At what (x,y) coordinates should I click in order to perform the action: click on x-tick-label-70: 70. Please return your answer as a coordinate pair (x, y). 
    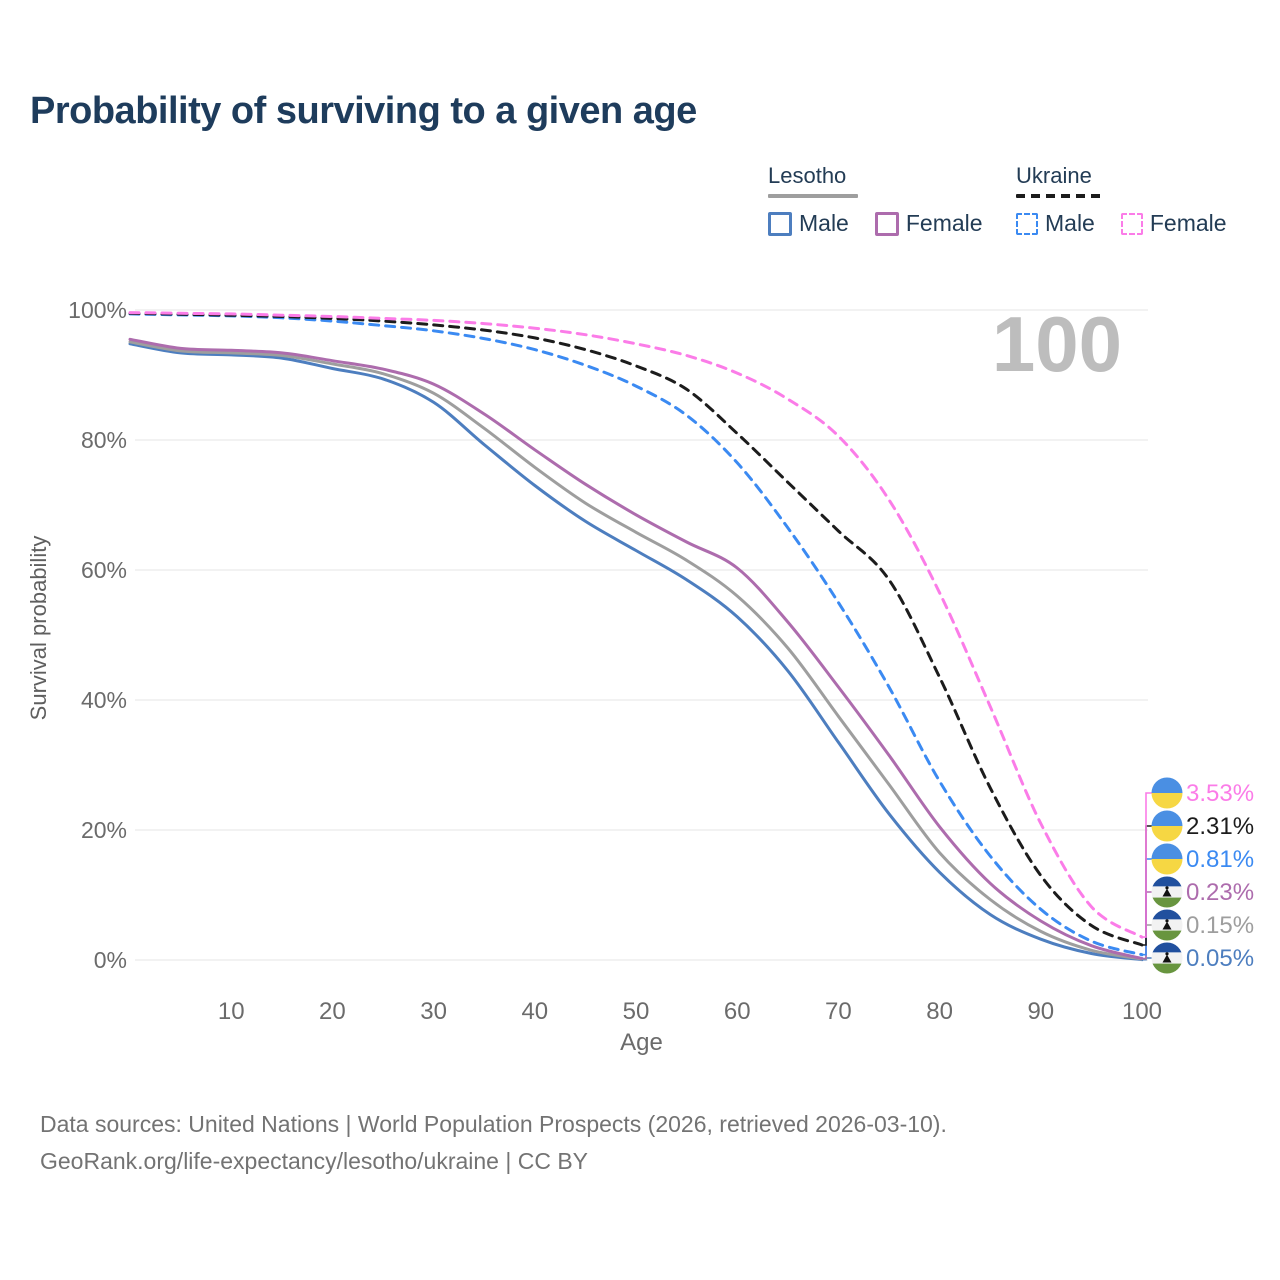
    Looking at the image, I should click on (838, 1011).